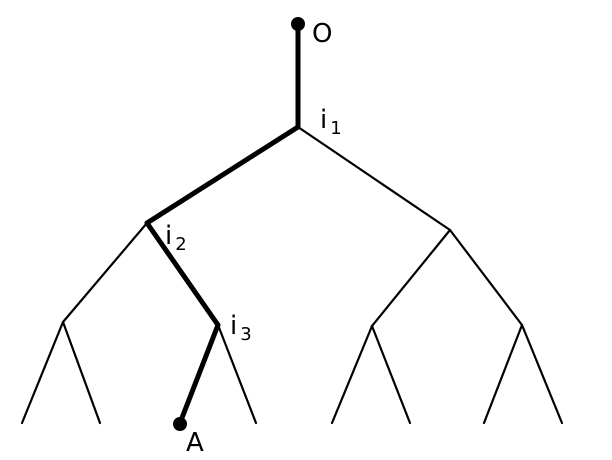  Describe the element at coordinates (233, 326) in the screenshot. I see `i3-label-base: i` at that location.